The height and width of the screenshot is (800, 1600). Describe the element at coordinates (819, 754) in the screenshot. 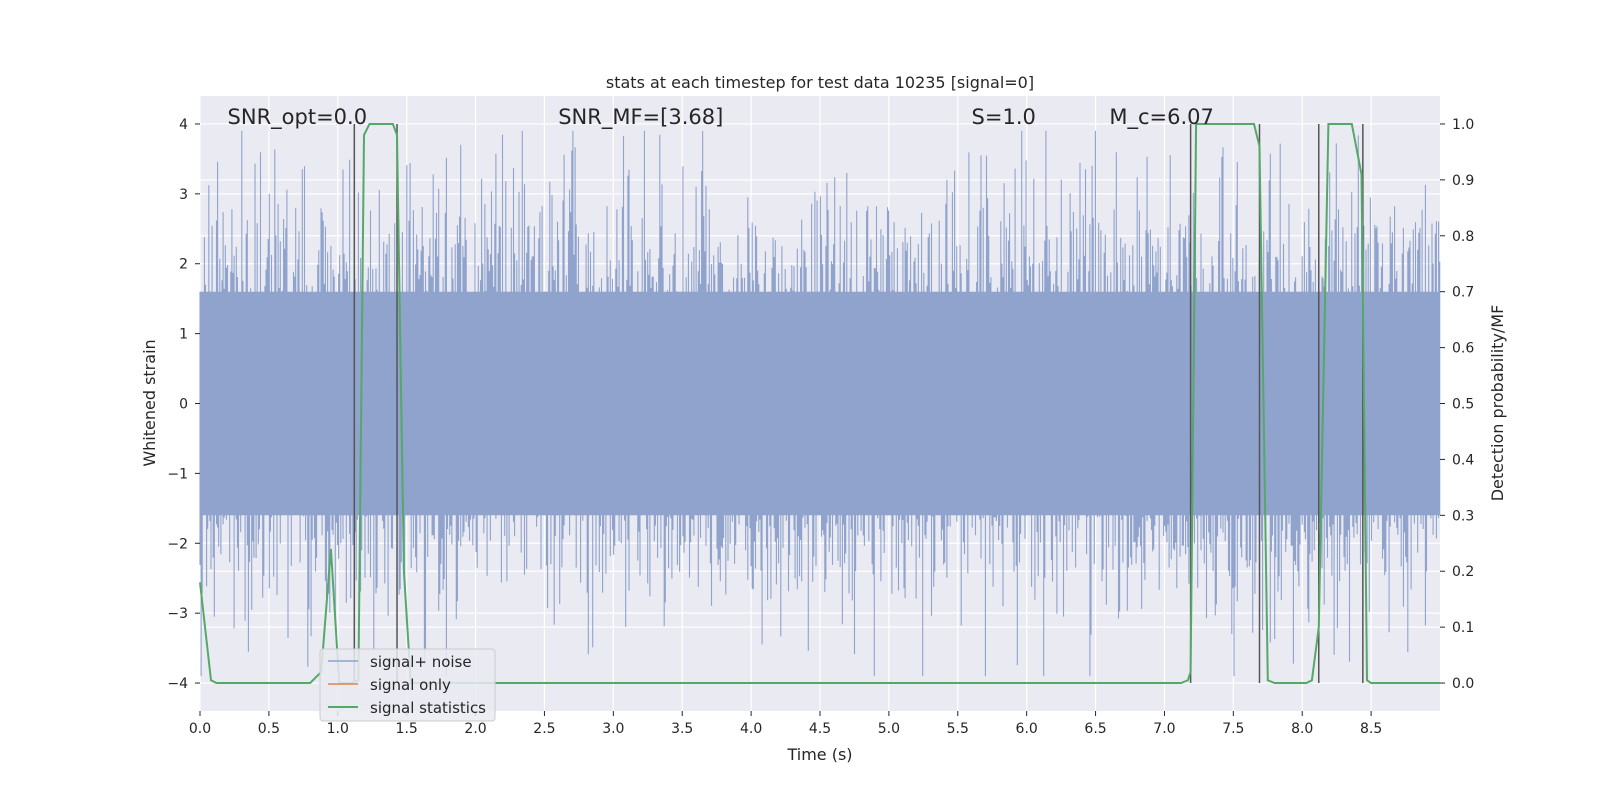

I see `x-axis-label: Time (s)` at that location.